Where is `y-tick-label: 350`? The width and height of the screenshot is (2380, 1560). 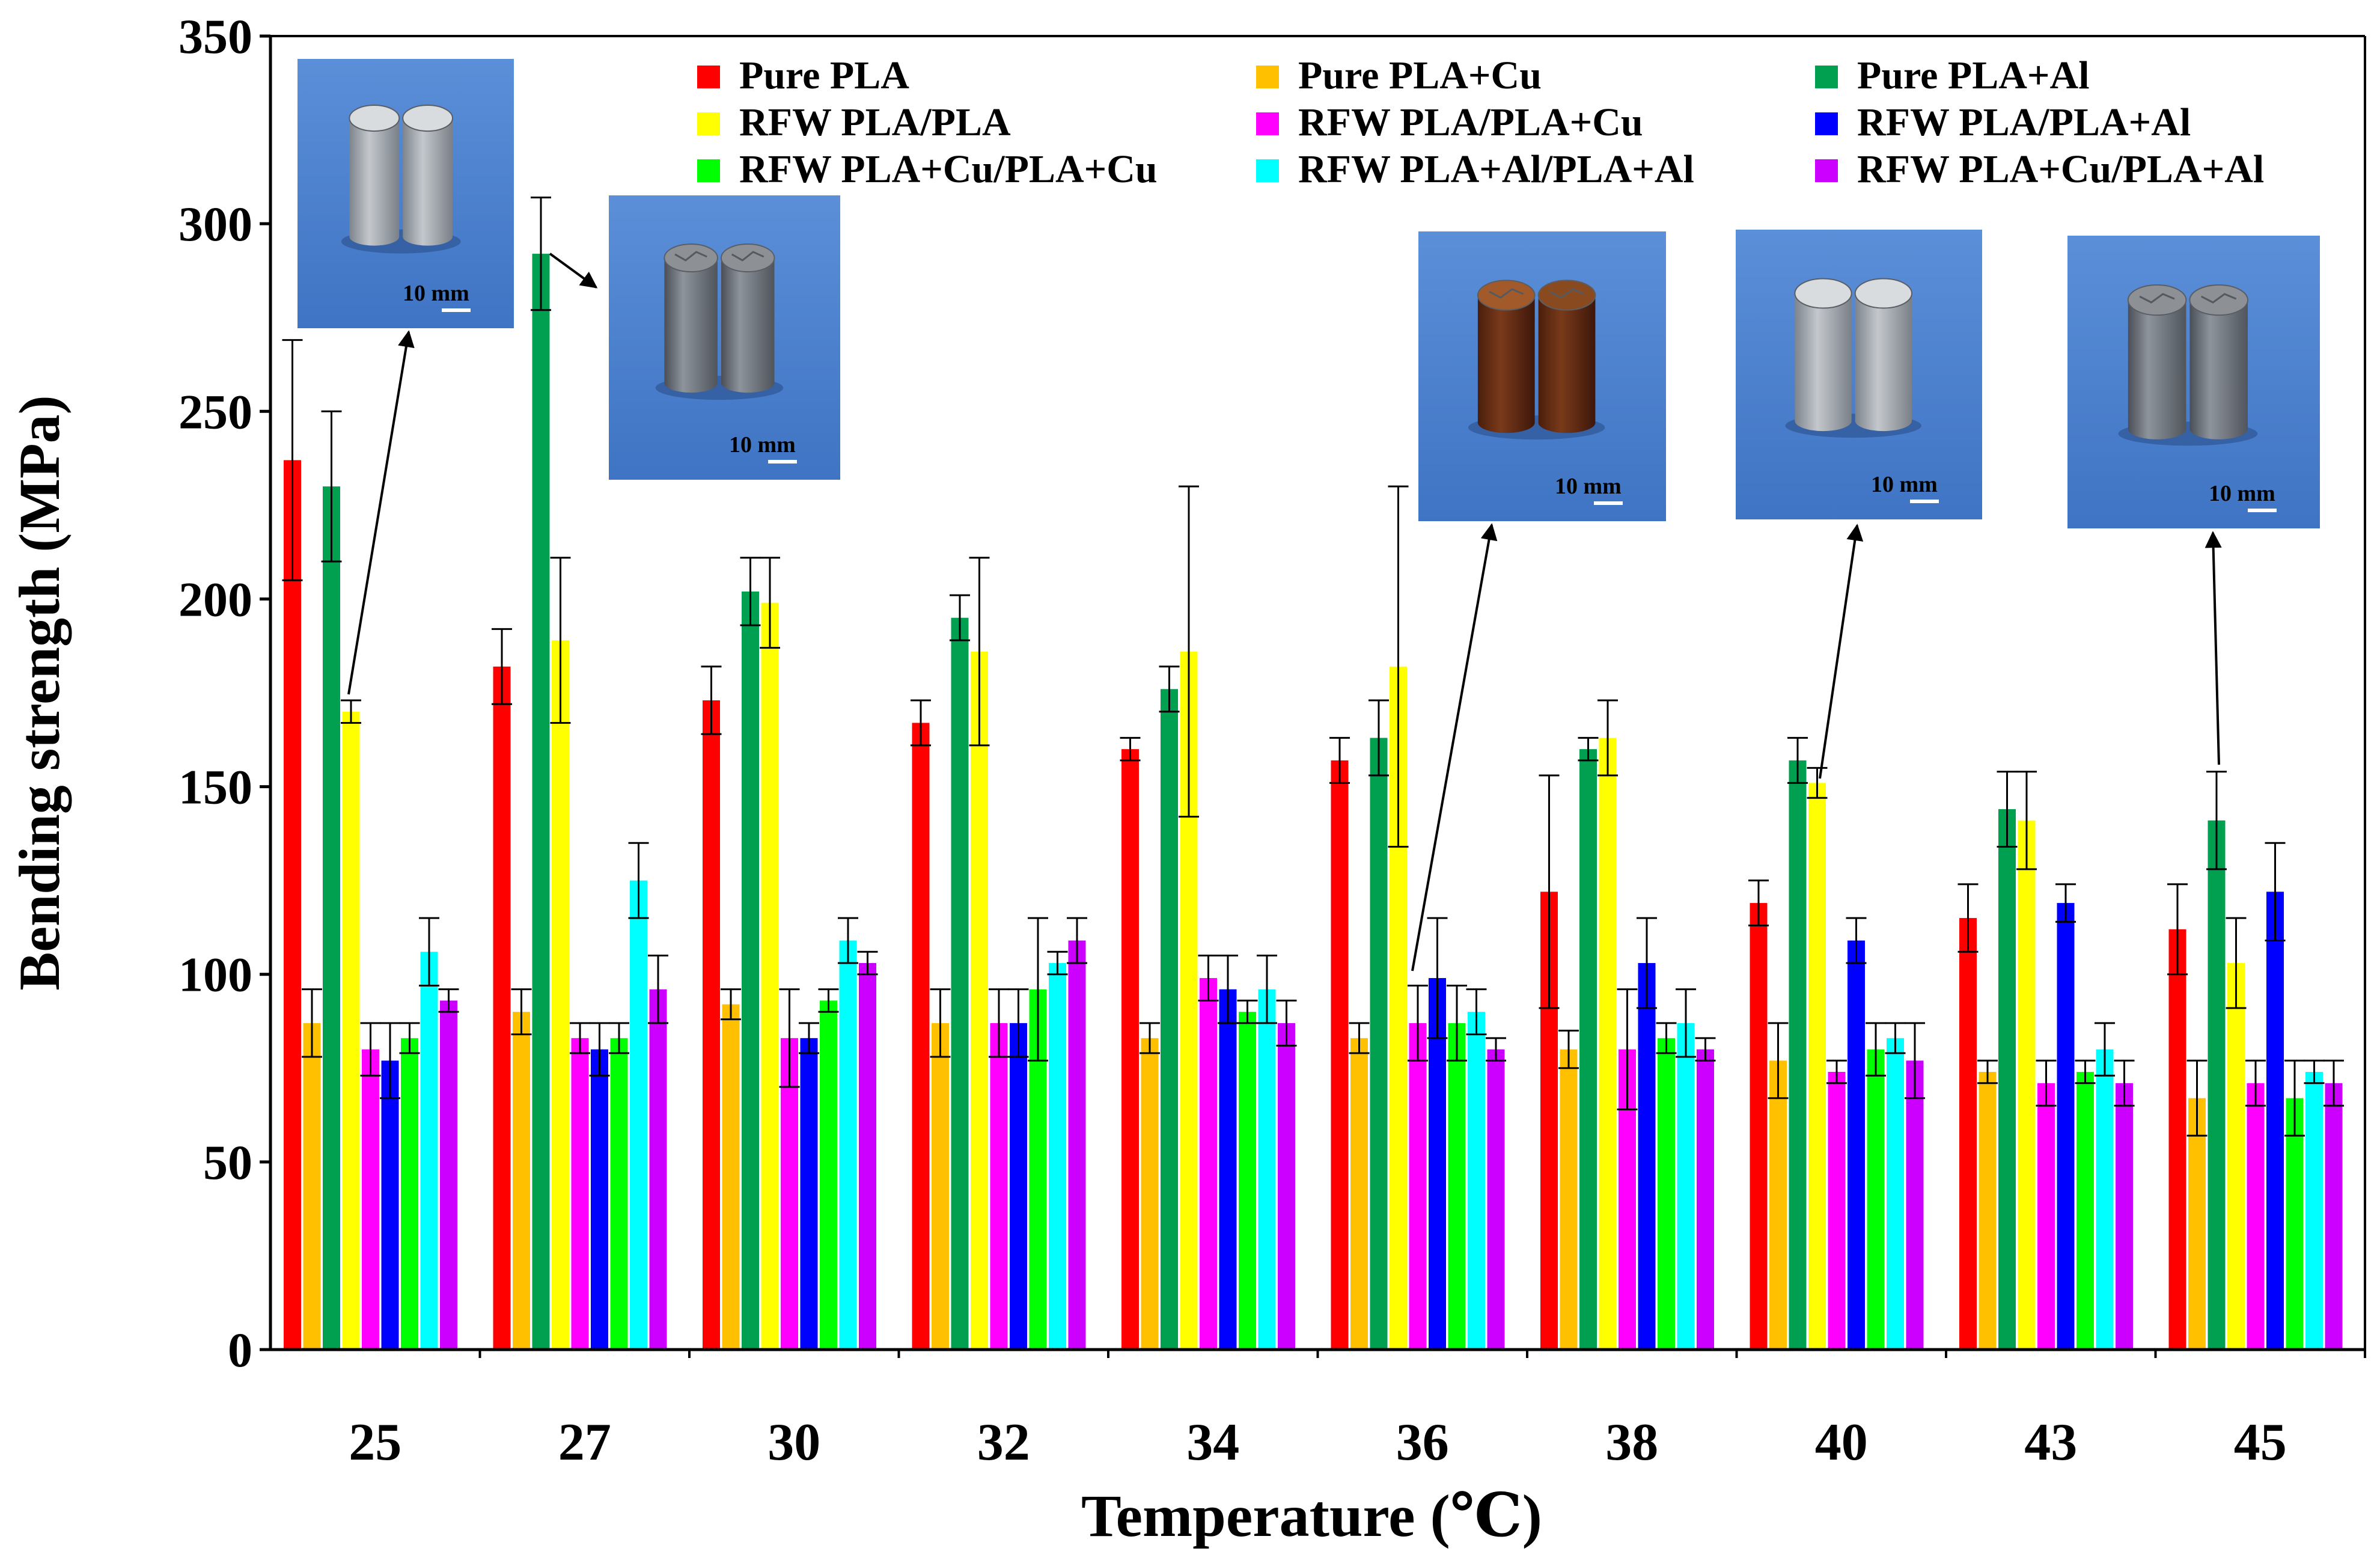 y-tick-label: 350 is located at coordinates (215, 37).